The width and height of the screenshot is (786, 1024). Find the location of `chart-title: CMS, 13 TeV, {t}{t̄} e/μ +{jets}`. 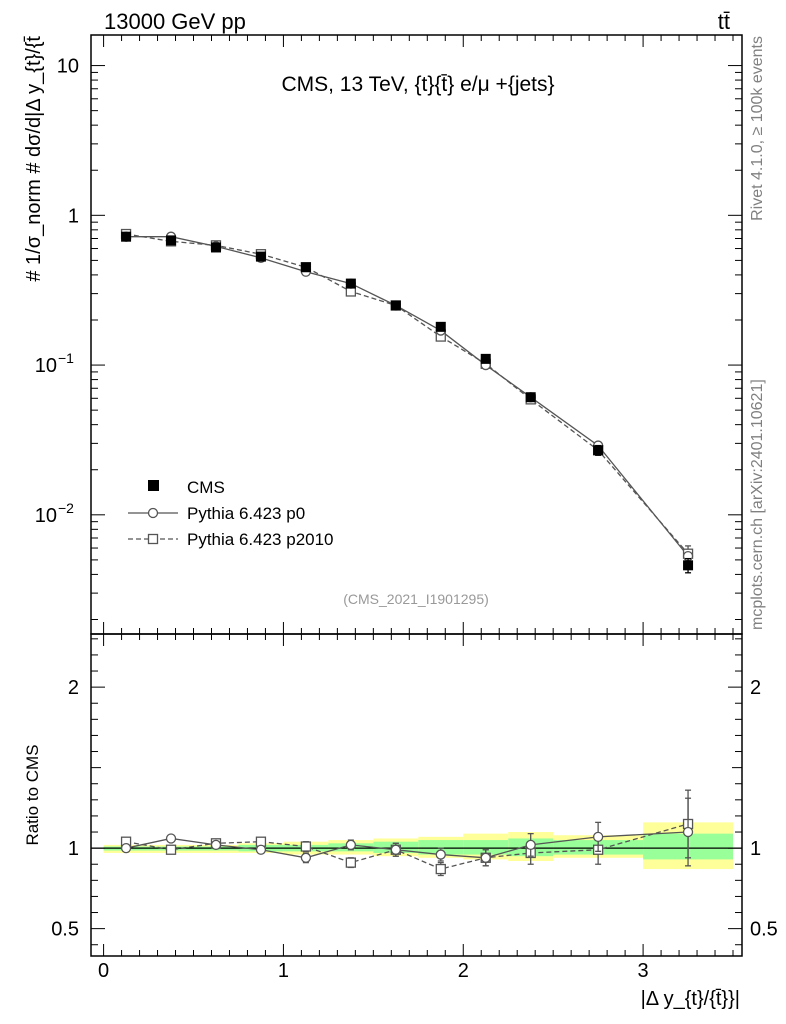

chart-title: CMS, 13 TeV, {t}{t̄} e/μ +{jets} is located at coordinates (417, 84).